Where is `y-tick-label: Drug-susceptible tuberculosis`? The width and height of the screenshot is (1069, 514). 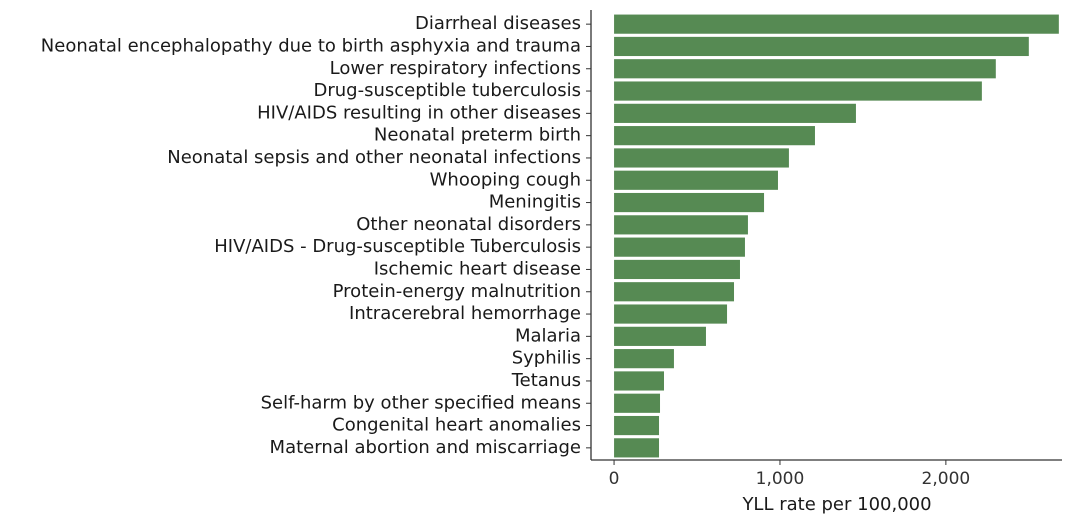
y-tick-label: Drug-susceptible tuberculosis is located at coordinates (447, 90).